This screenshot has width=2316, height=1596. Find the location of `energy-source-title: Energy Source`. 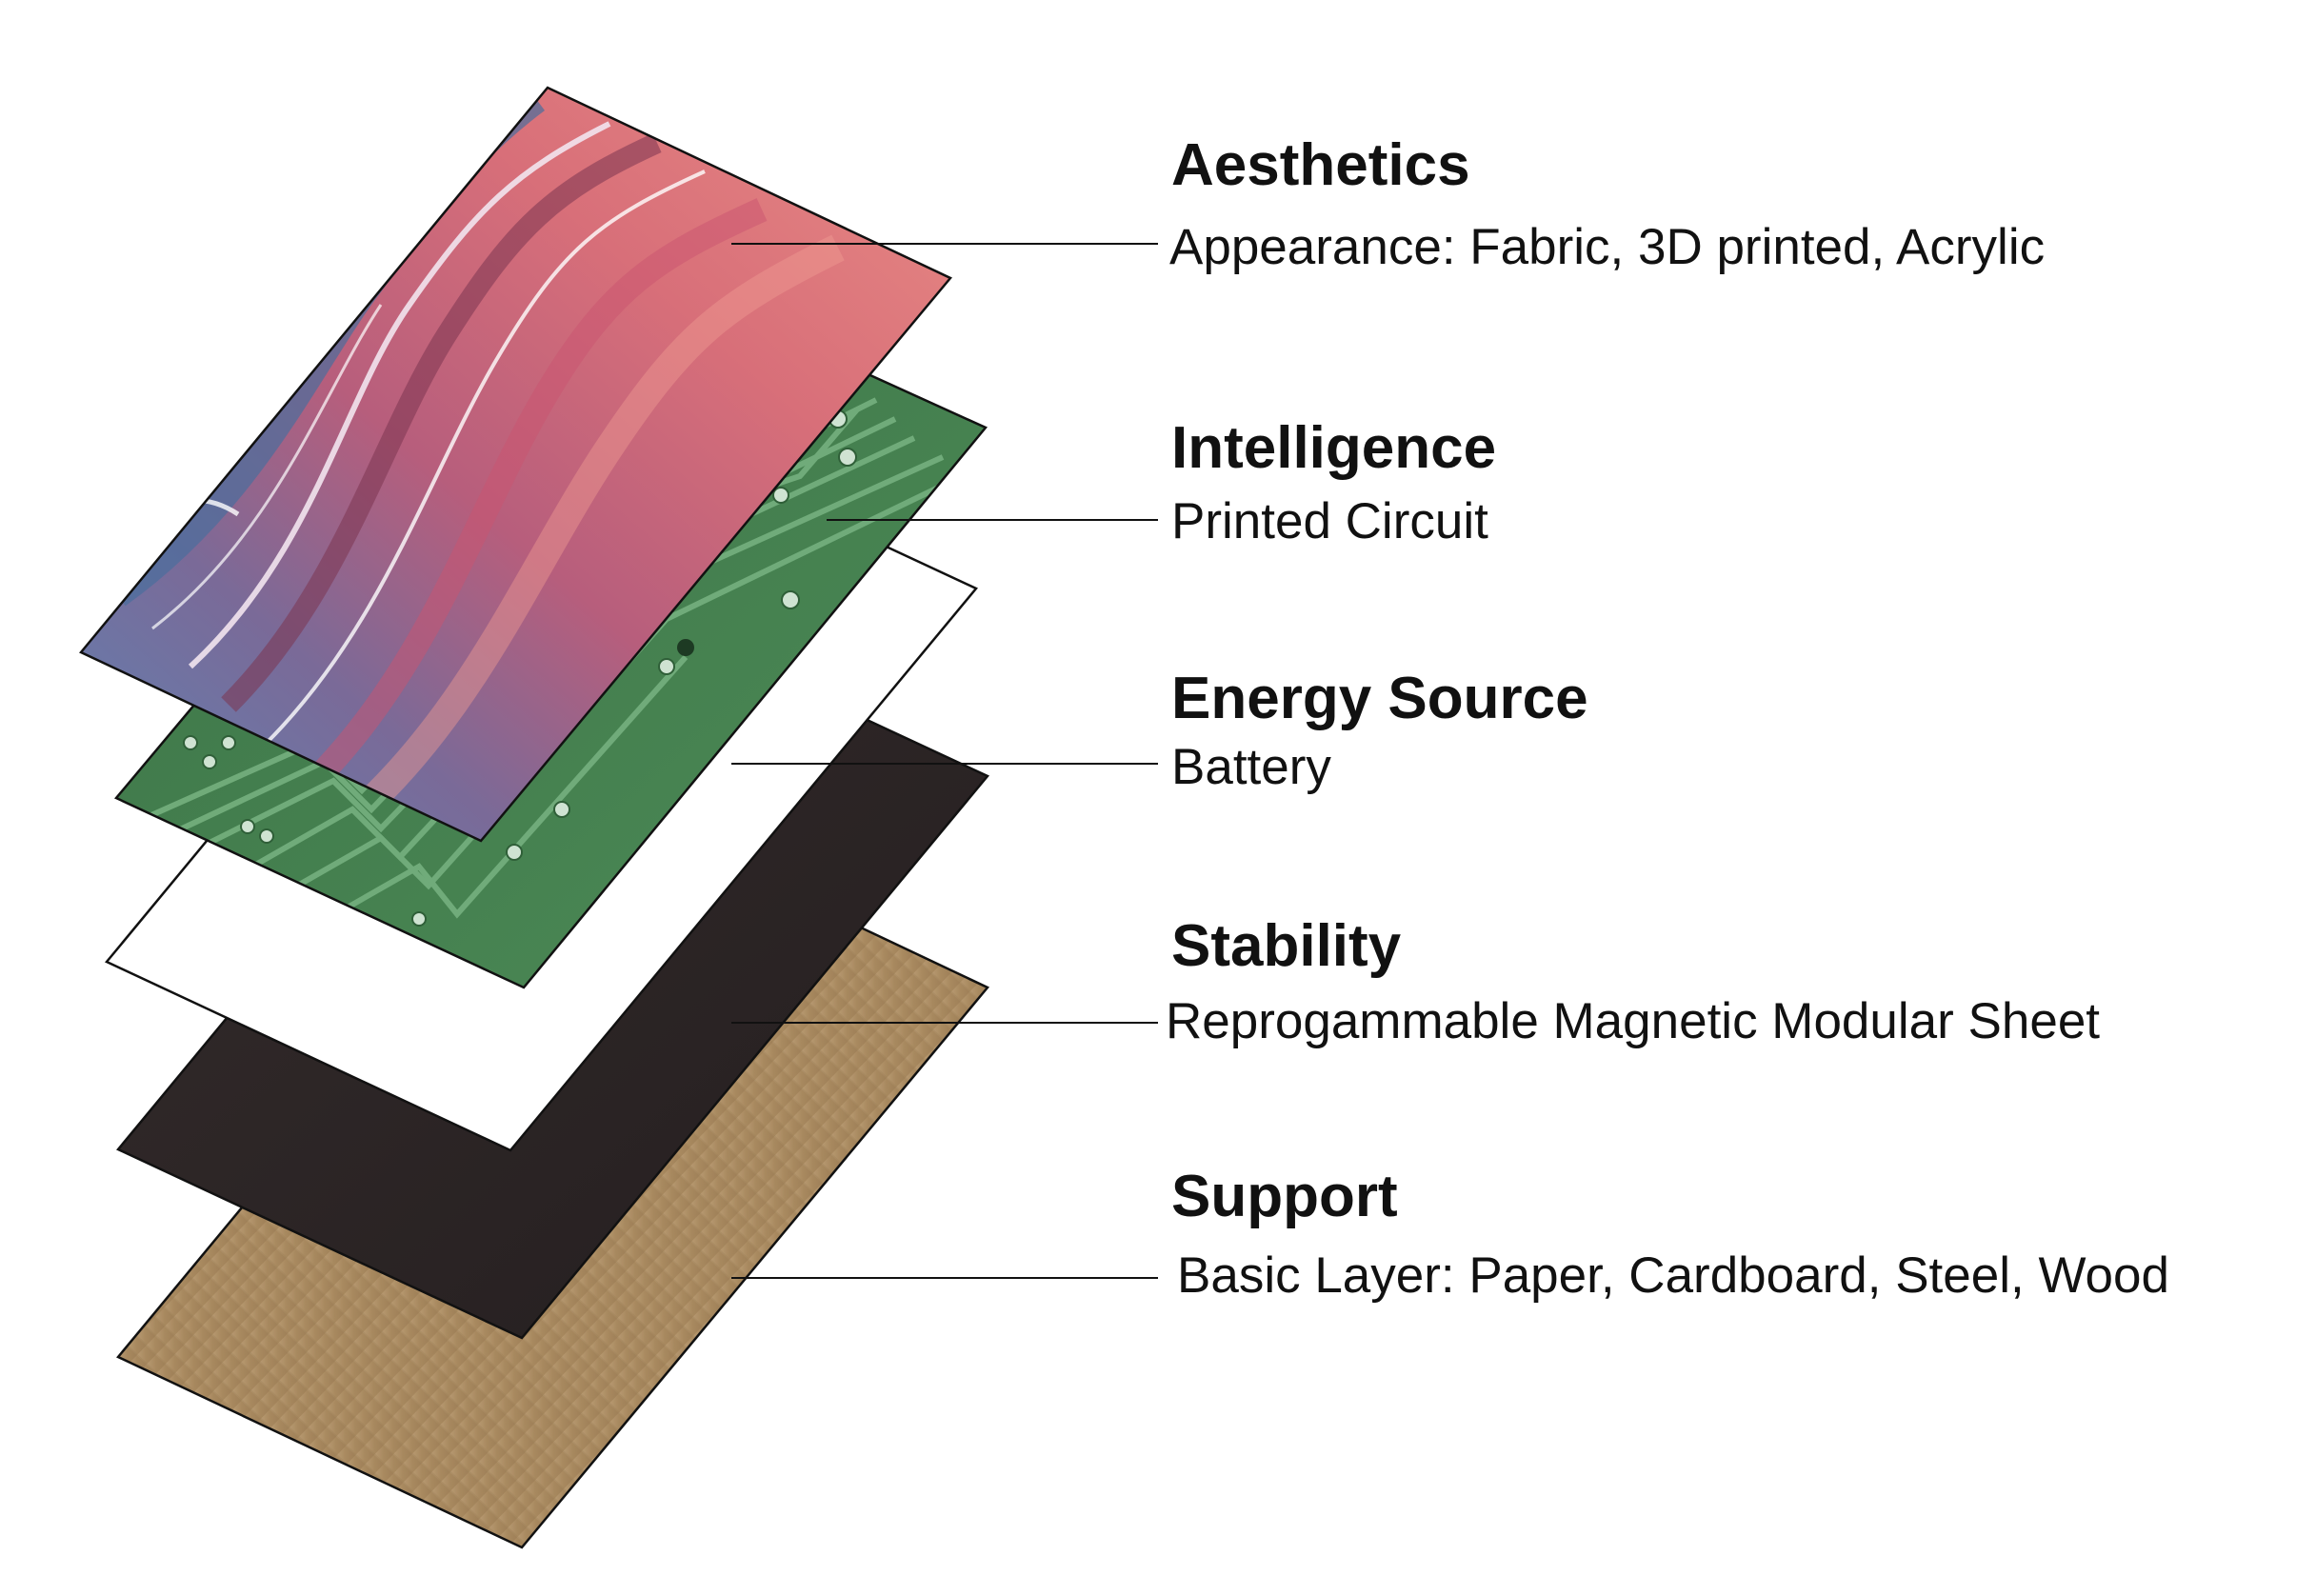

energy-source-title: Energy Source is located at coordinates (1379, 698).